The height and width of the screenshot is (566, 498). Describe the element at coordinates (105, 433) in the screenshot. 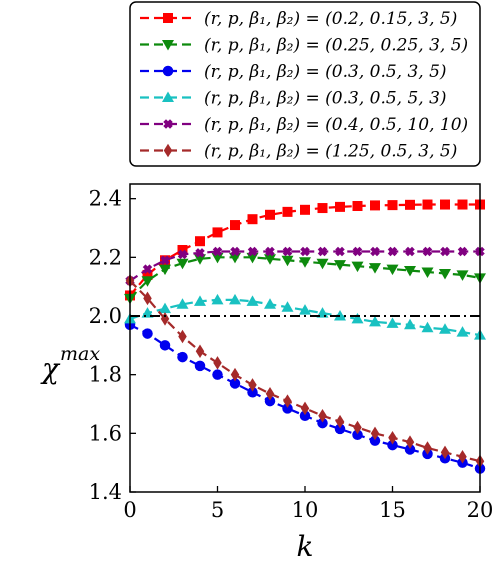

I see `y-tick-label: 1.6` at that location.